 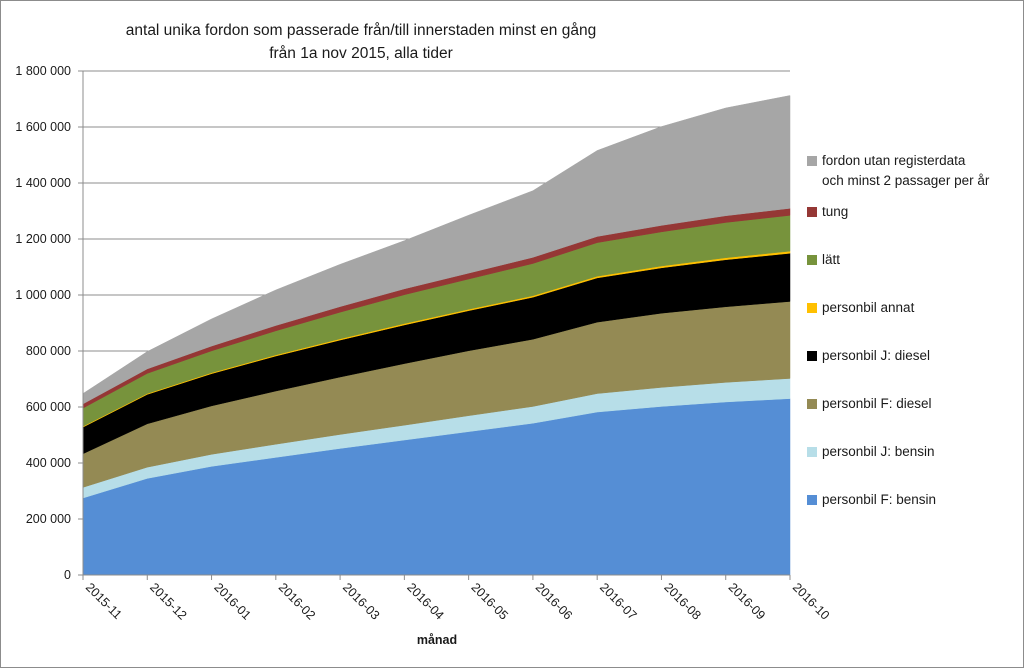 What do you see at coordinates (67, 575) in the screenshot?
I see `y-tick-label: 0` at bounding box center [67, 575].